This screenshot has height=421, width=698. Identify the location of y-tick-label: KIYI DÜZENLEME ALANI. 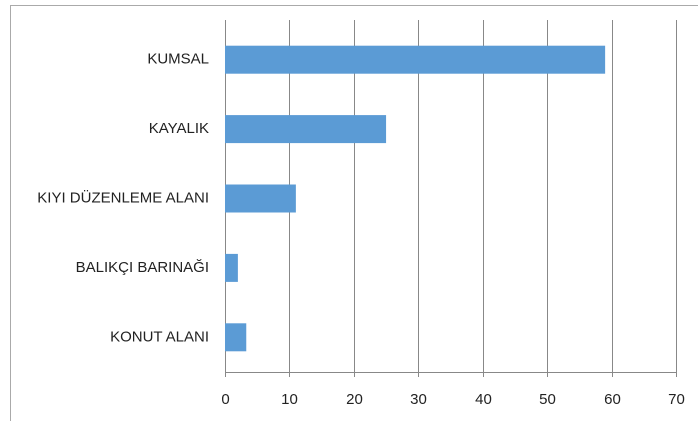
(123, 197).